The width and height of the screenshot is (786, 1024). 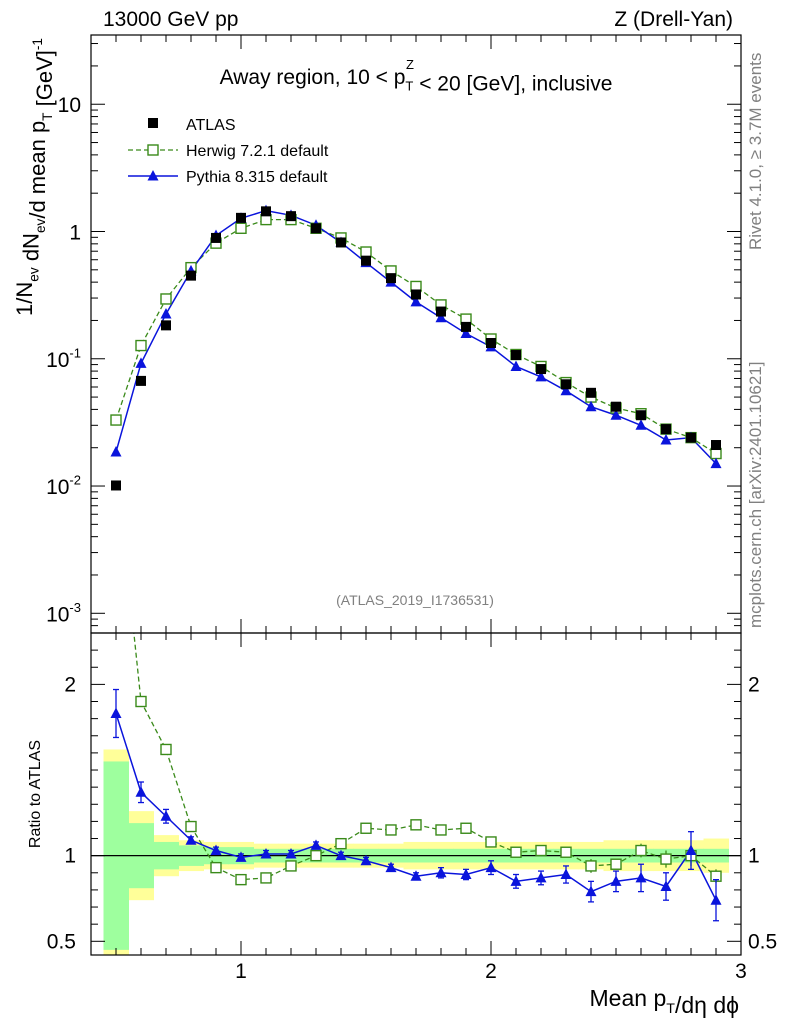 What do you see at coordinates (63, 486) in the screenshot?
I see `y-tick-label: 10⁻²` at bounding box center [63, 486].